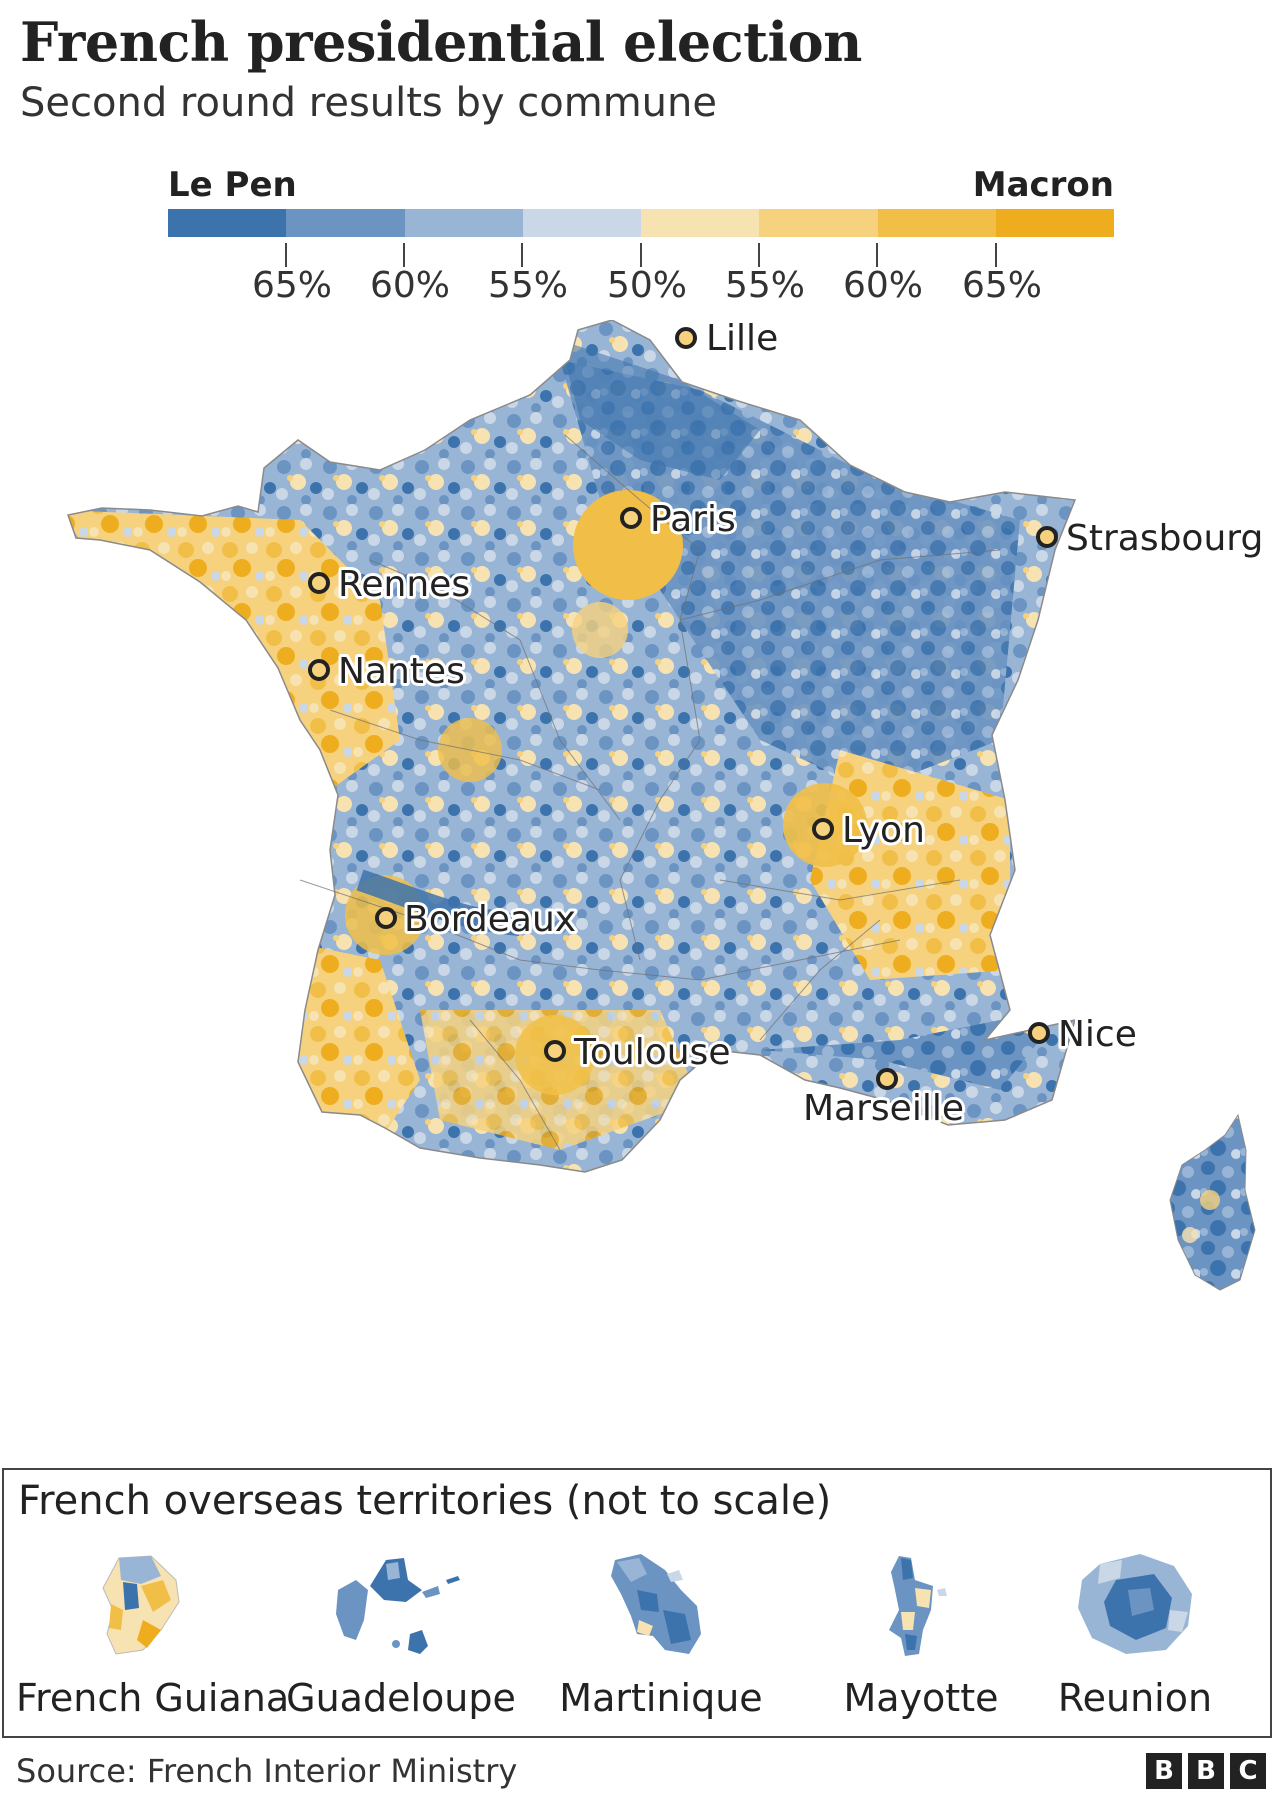 The height and width of the screenshot is (1800, 1280). Describe the element at coordinates (1248, 1771) in the screenshot. I see `bbc-logo-letter: C` at that location.